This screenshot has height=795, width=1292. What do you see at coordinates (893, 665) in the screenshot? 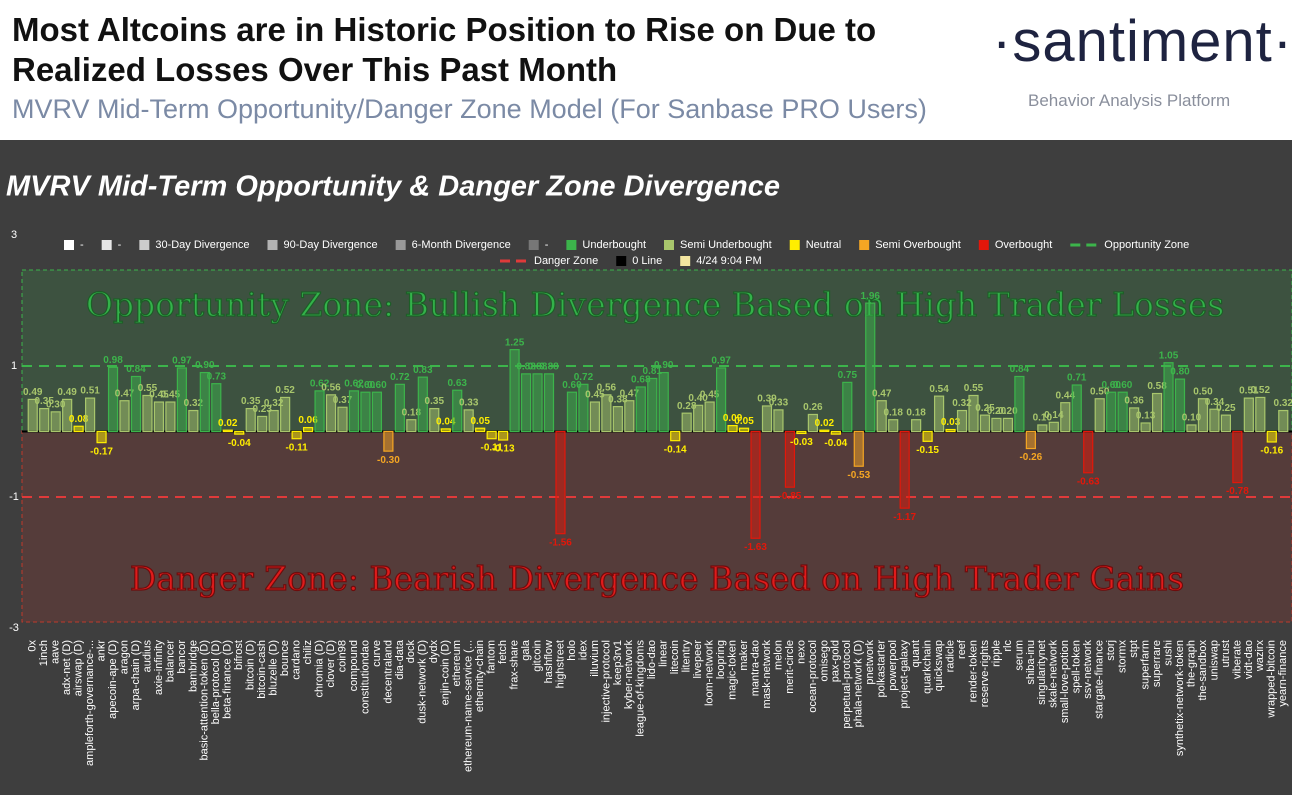
I see `x-tick-label: powerpool` at bounding box center [893, 665].